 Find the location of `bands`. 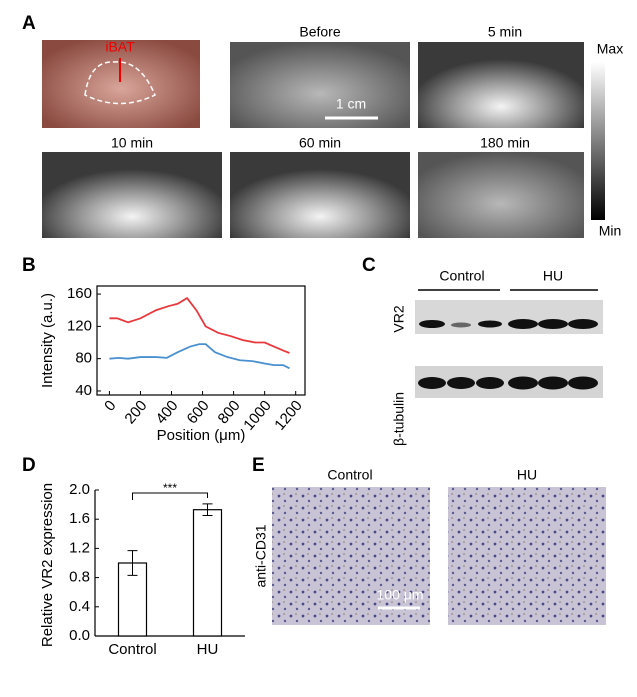

bands is located at coordinates (508, 354).